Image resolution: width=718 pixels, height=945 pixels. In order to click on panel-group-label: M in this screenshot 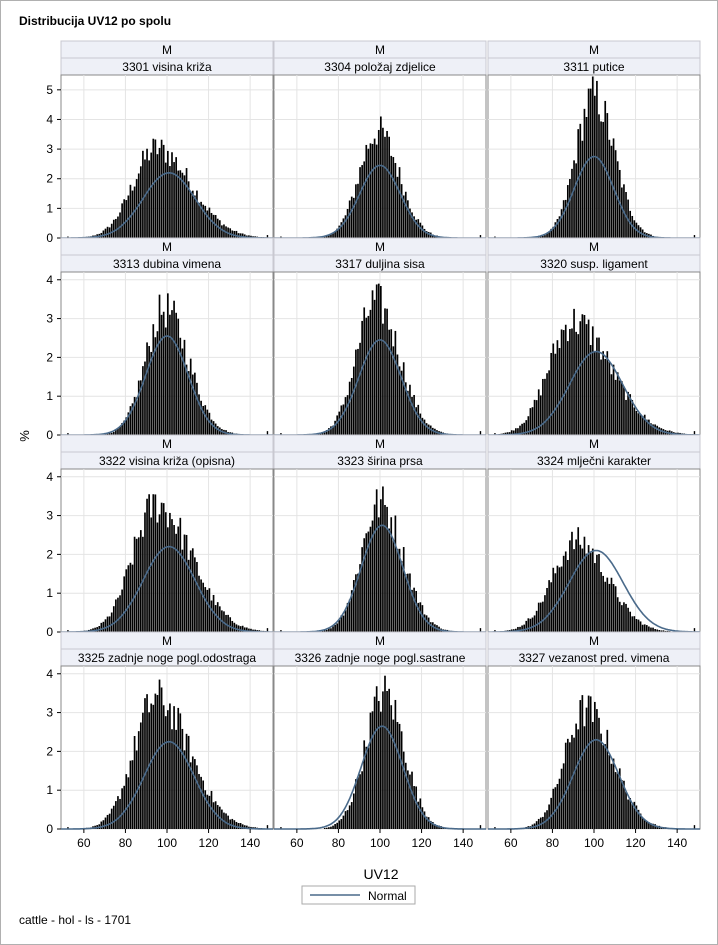, I will do `click(167, 641)`.